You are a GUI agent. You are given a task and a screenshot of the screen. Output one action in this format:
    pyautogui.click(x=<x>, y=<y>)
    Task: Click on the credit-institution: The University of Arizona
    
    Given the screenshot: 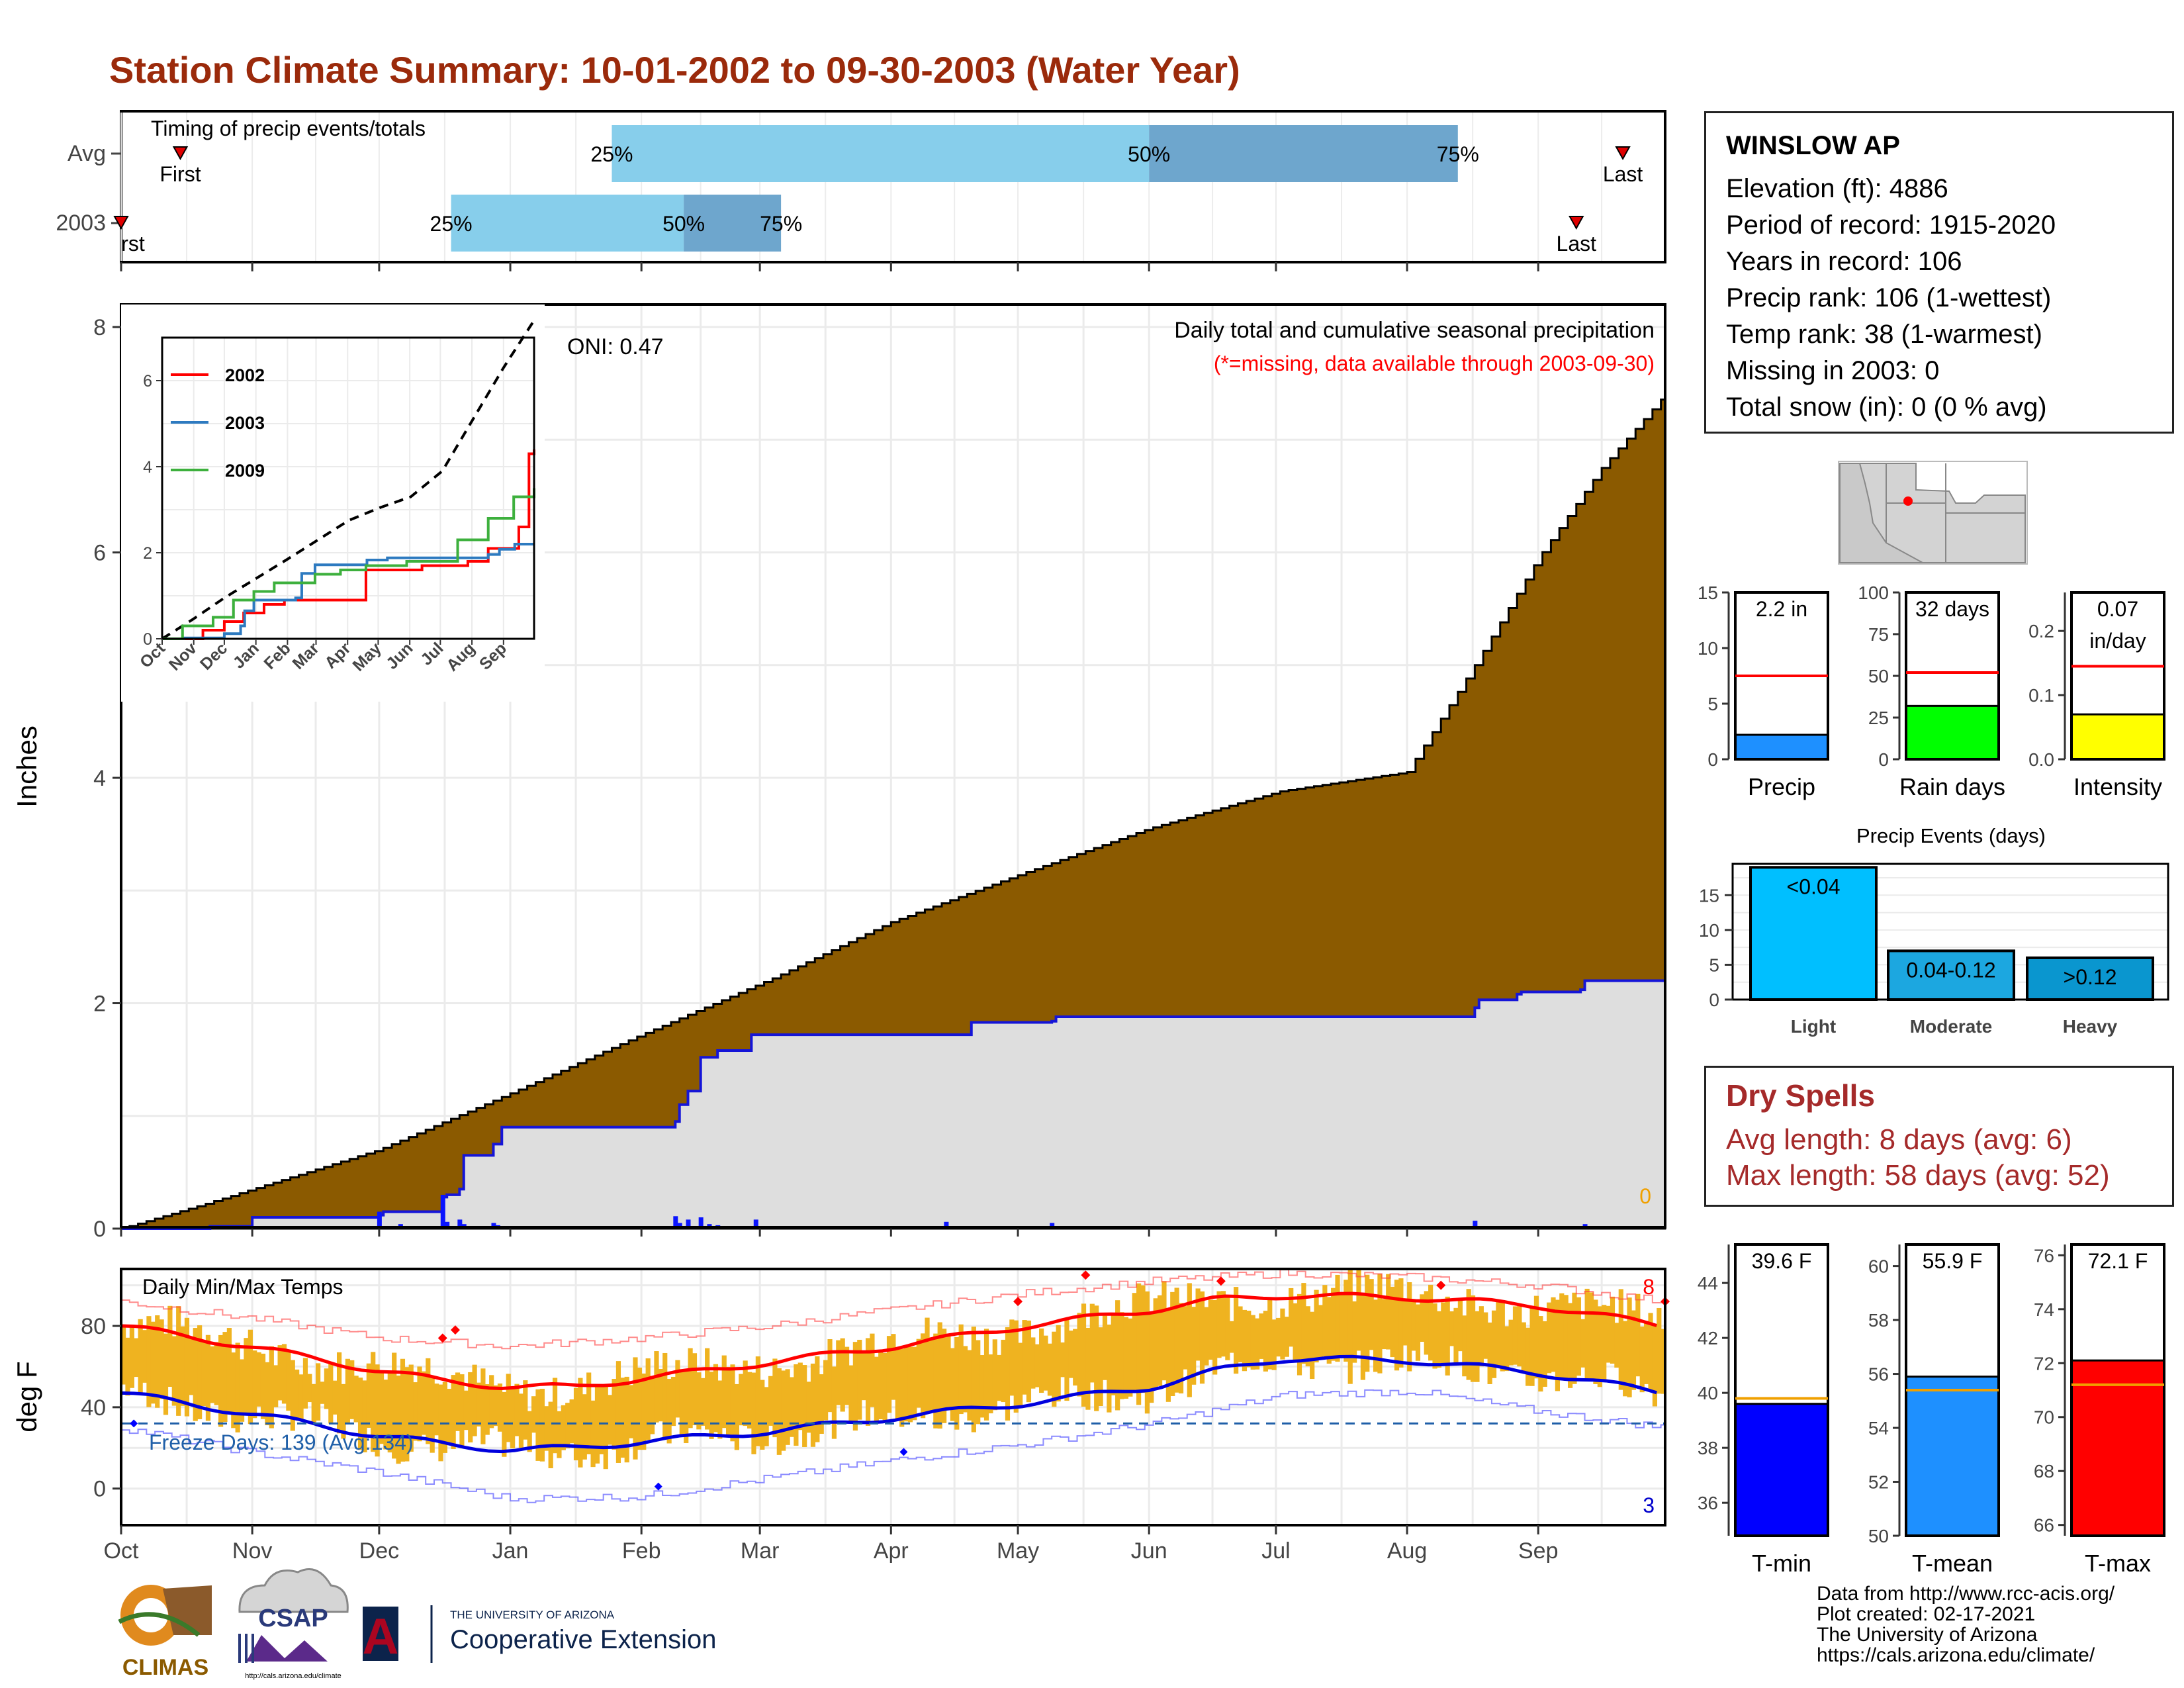 What is the action you would take?
    pyautogui.click(x=1928, y=1635)
    